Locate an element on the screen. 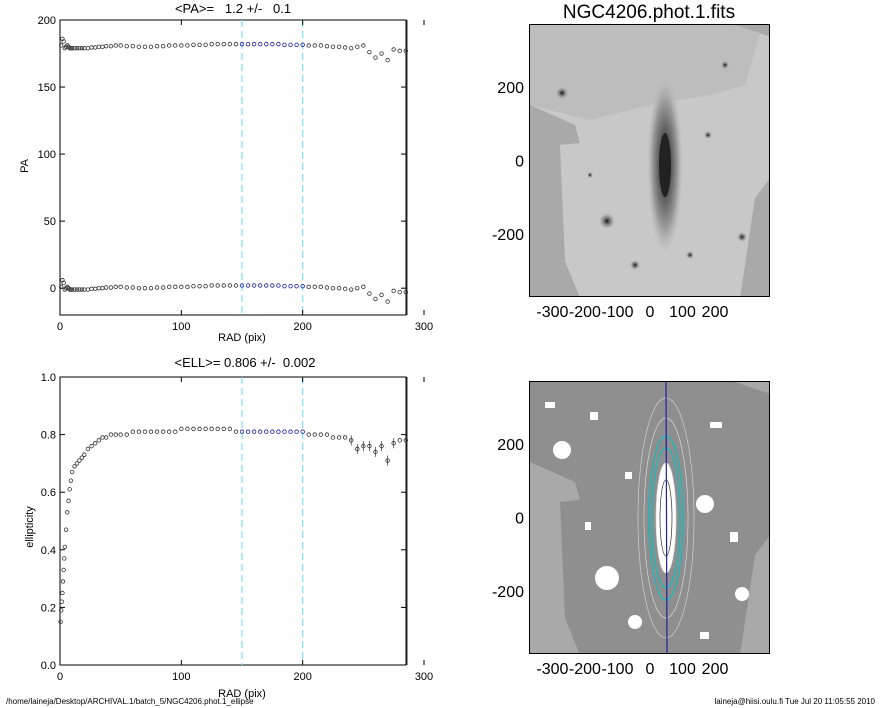  x-tick-label: 200 is located at coordinates (302, 677).